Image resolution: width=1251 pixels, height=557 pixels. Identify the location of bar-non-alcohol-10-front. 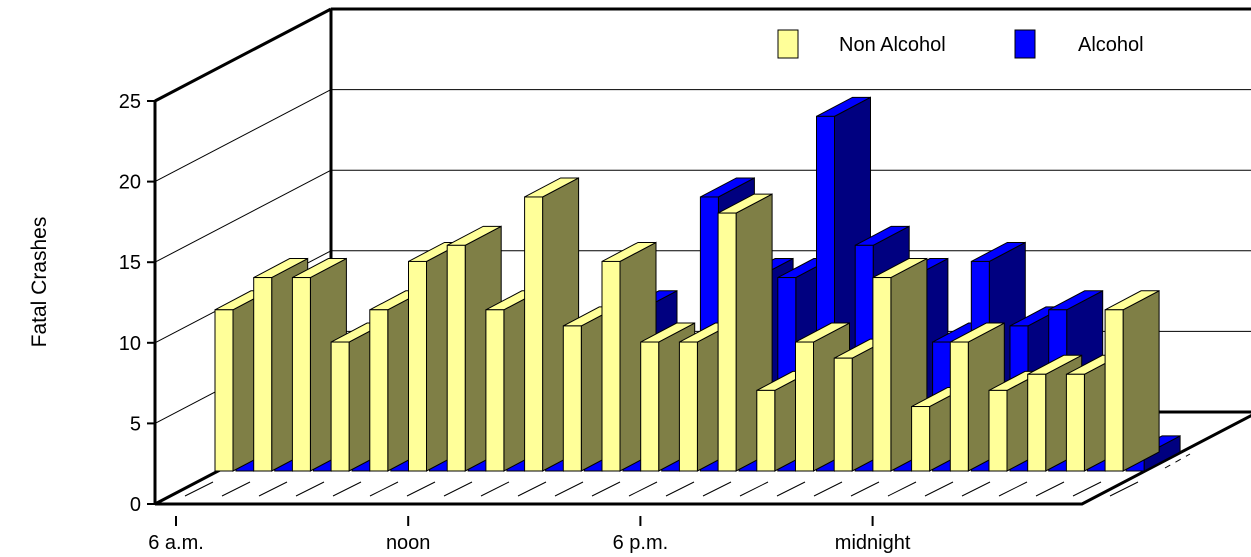
(611, 366).